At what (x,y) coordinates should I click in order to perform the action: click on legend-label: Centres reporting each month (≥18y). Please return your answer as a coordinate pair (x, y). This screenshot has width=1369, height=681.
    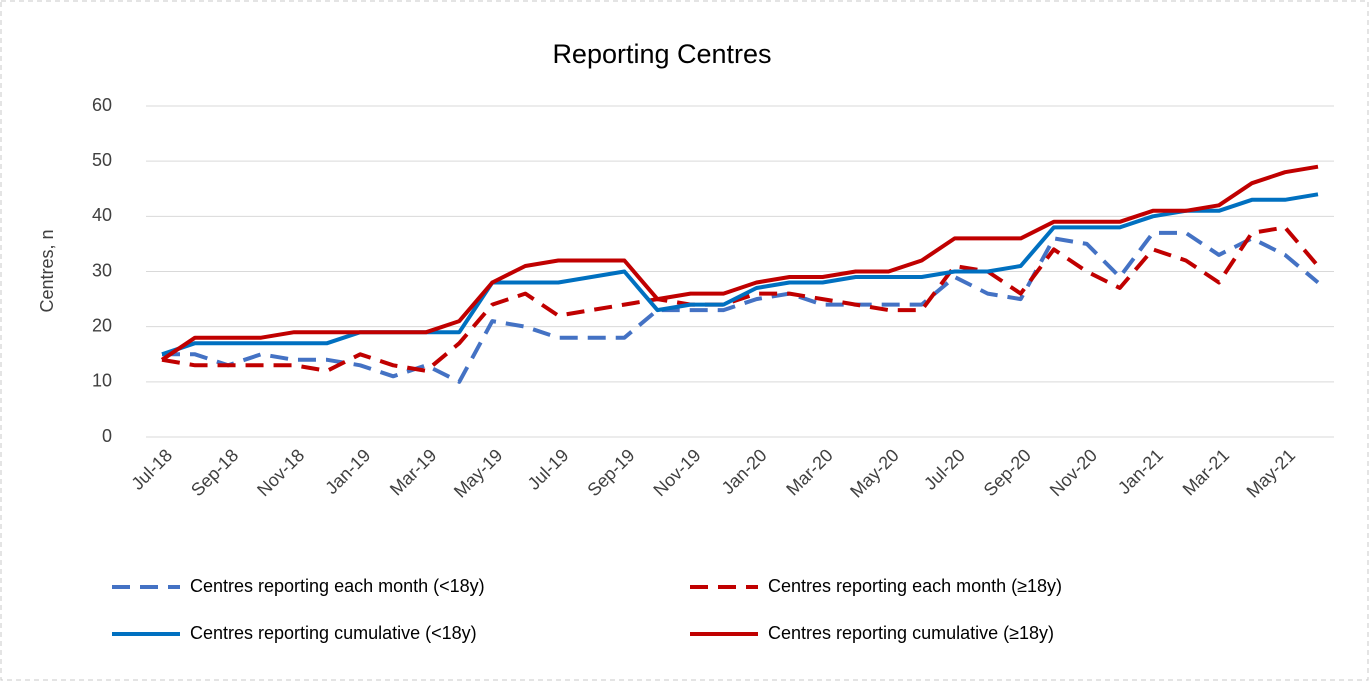
    Looking at the image, I should click on (915, 586).